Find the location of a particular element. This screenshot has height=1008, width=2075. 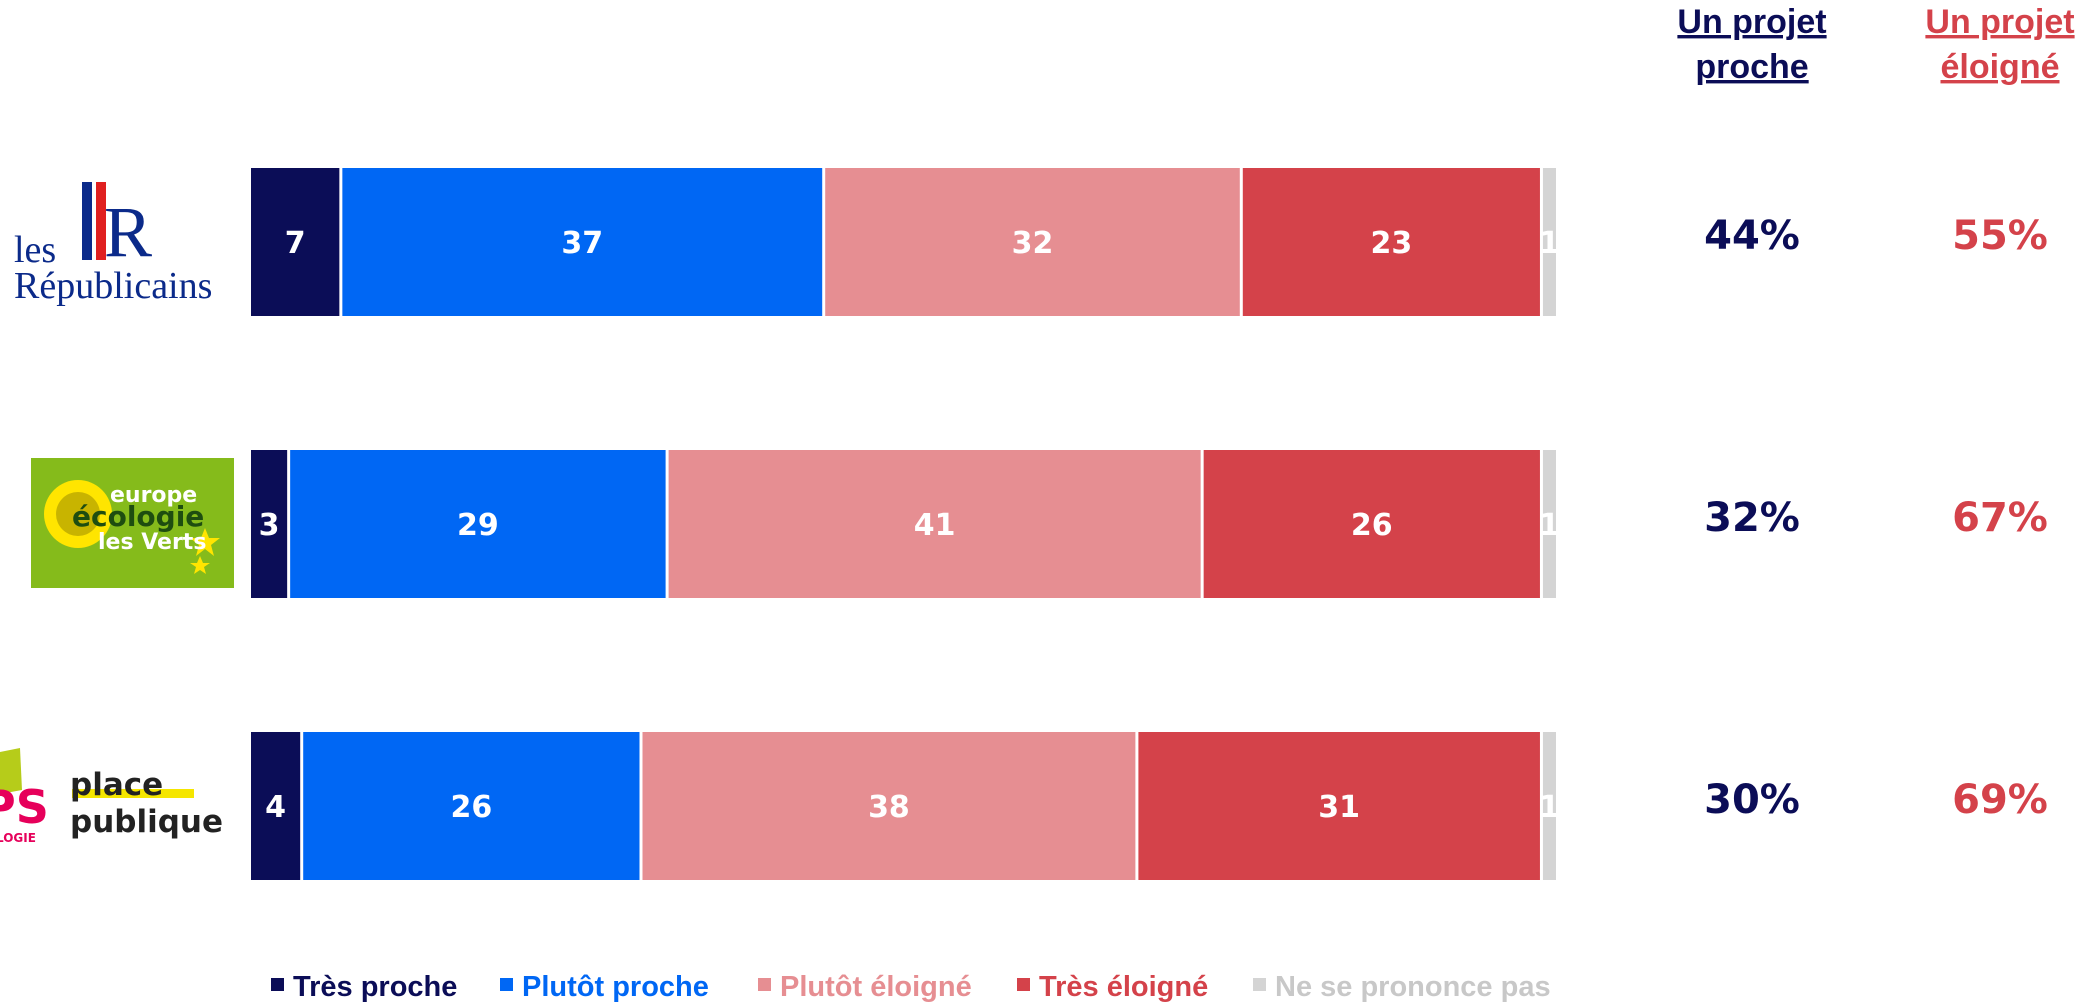

summary-value: 44% is located at coordinates (1752, 236).